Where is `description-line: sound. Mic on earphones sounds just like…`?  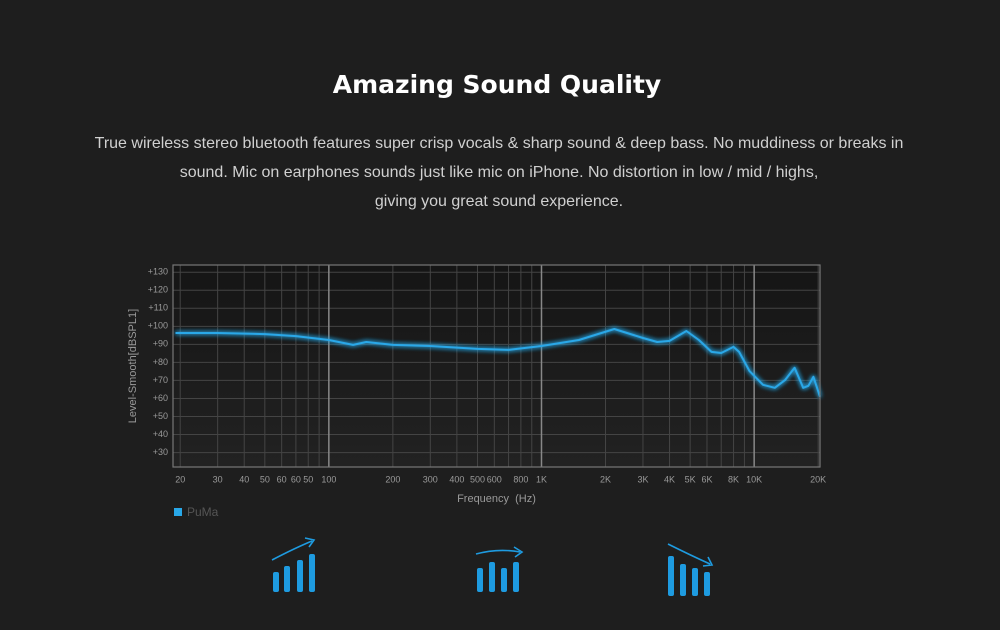 description-line: sound. Mic on earphones sounds just like… is located at coordinates (499, 172).